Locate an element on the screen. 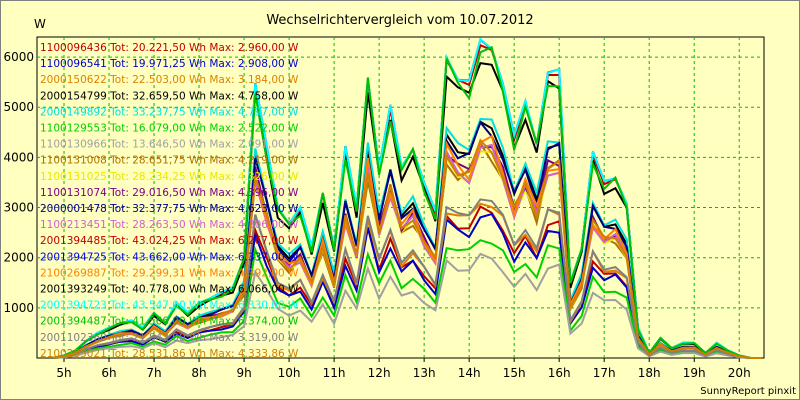 Image resolution: width=800 pixels, height=400 pixels. y-tick-label: 6000 is located at coordinates (18, 57).